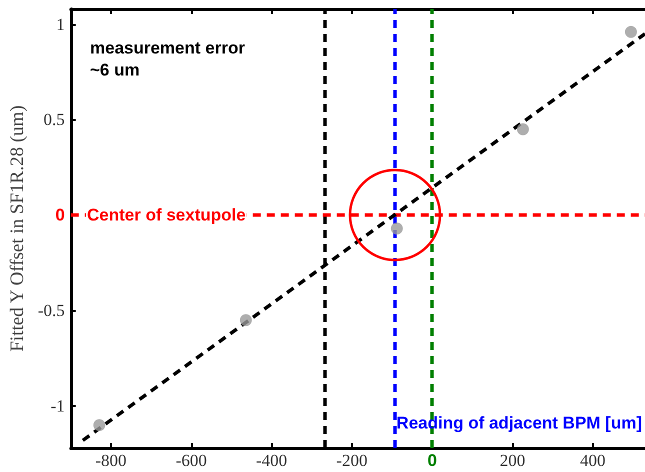  I want to click on x-axis-title: Reading of adjacent BPM [um], so click(519, 423).